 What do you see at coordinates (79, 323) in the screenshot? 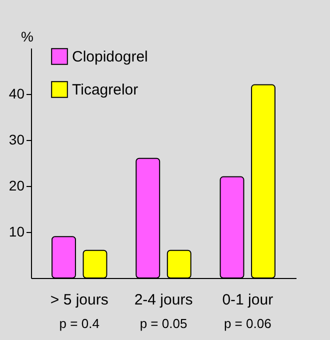
I see `text: p = 0.4` at bounding box center [79, 323].